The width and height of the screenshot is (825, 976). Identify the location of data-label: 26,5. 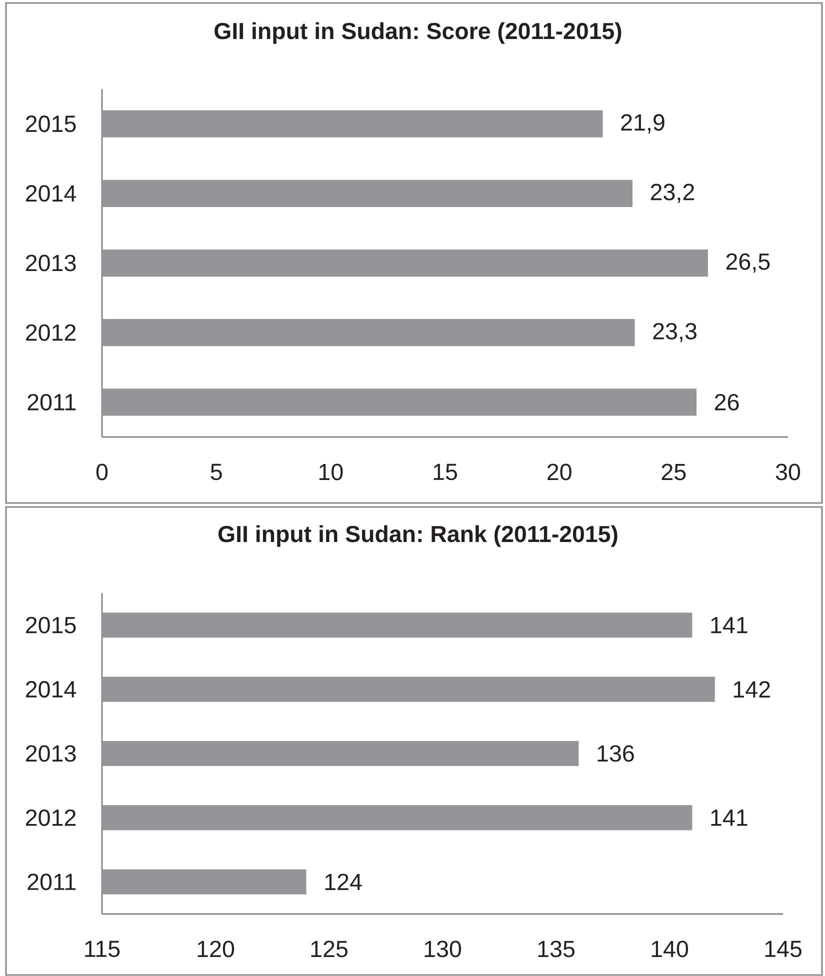
(748, 263).